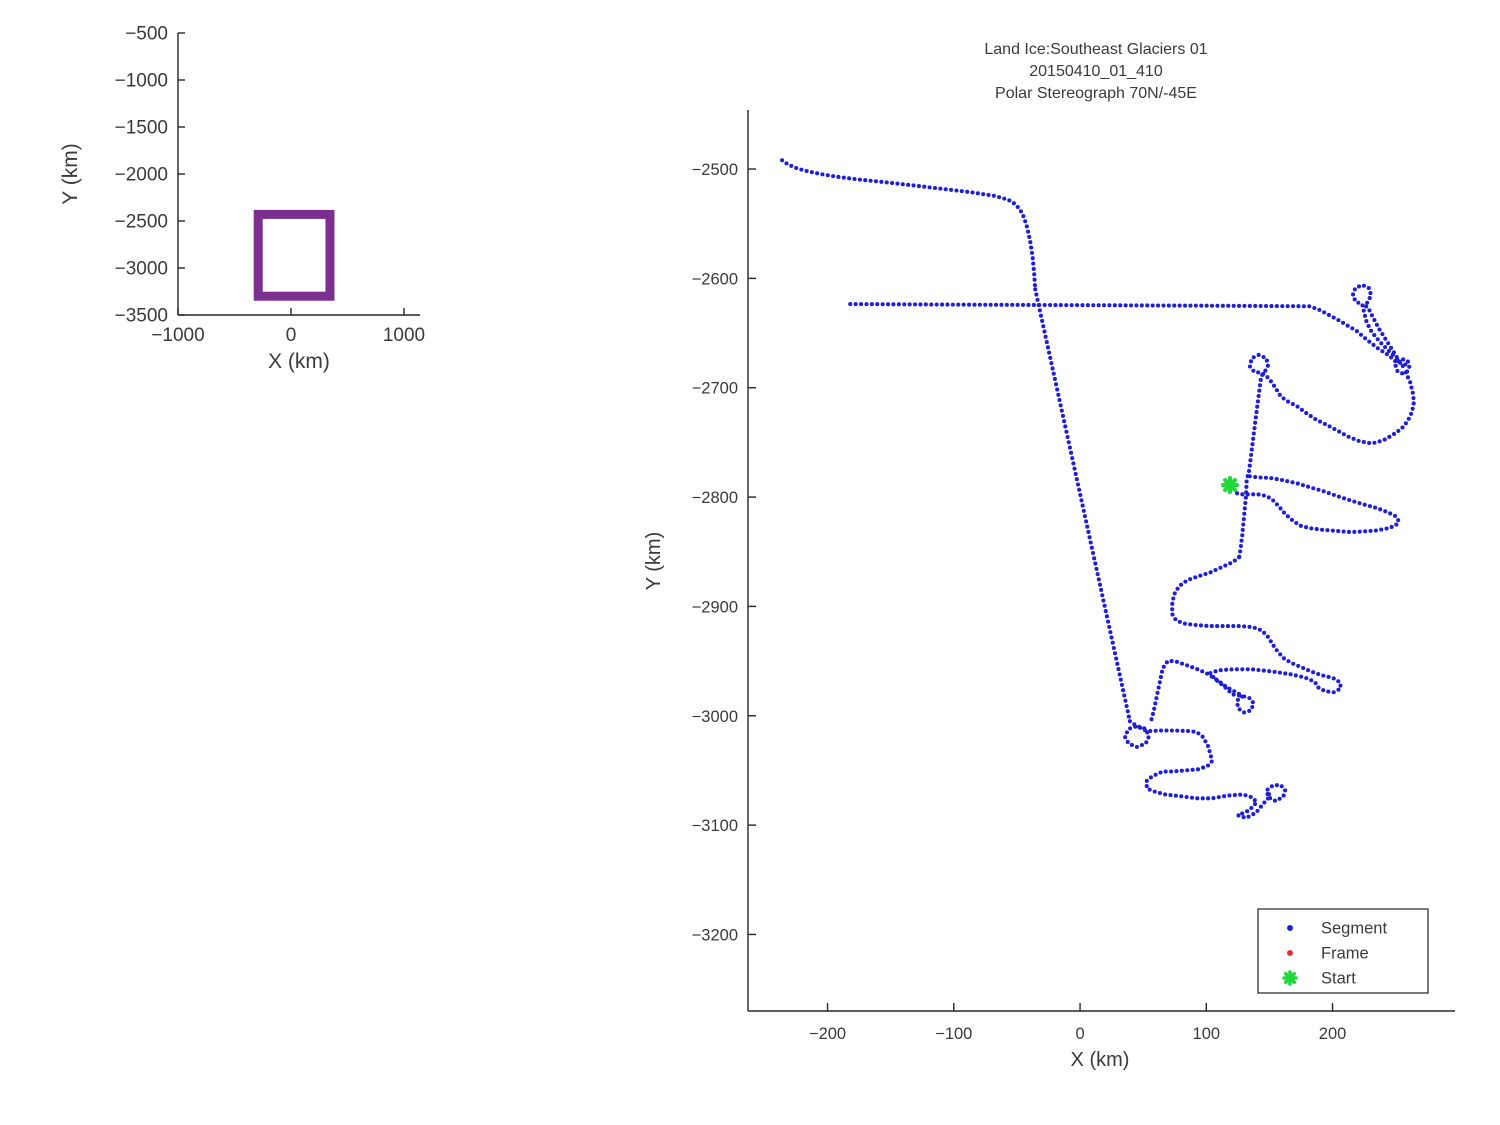 This screenshot has height=1125, width=1500. I want to click on main-y-tick-label: −2500, so click(715, 170).